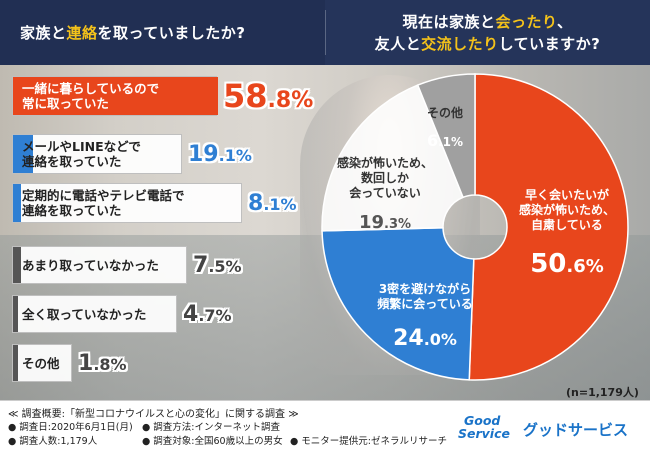  What do you see at coordinates (526, 21) in the screenshot?
I see `title-highlight: 会ったり` at bounding box center [526, 21].